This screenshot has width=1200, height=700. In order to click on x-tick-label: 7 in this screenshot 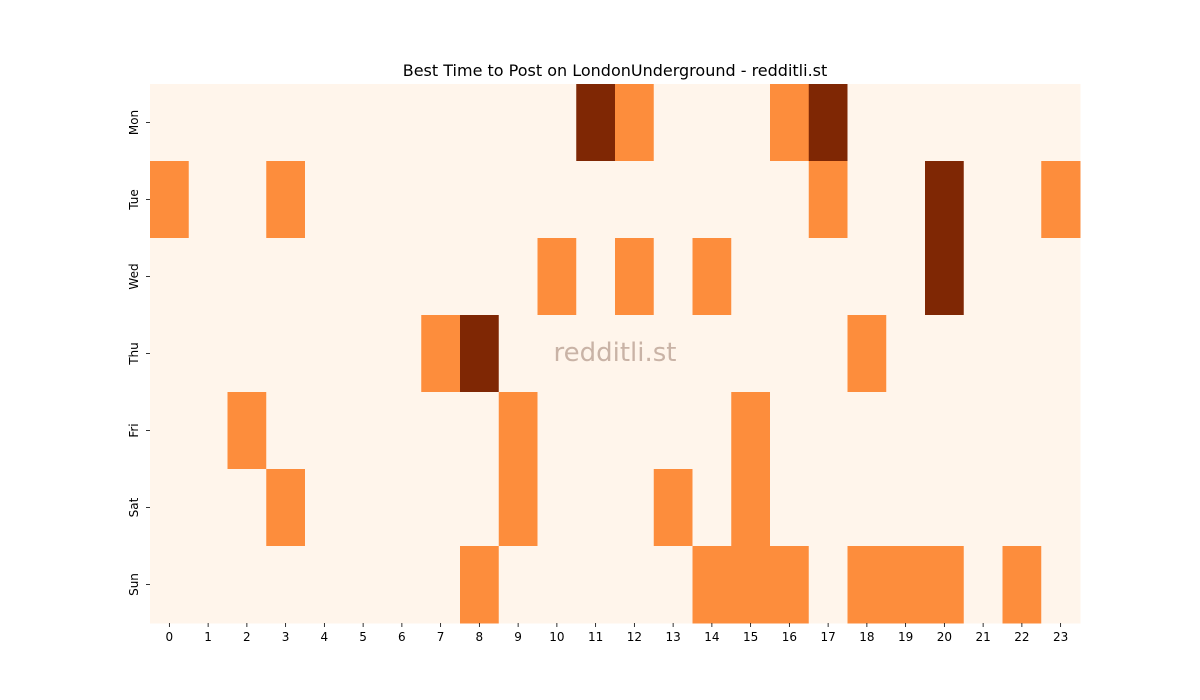, I will do `click(441, 637)`.